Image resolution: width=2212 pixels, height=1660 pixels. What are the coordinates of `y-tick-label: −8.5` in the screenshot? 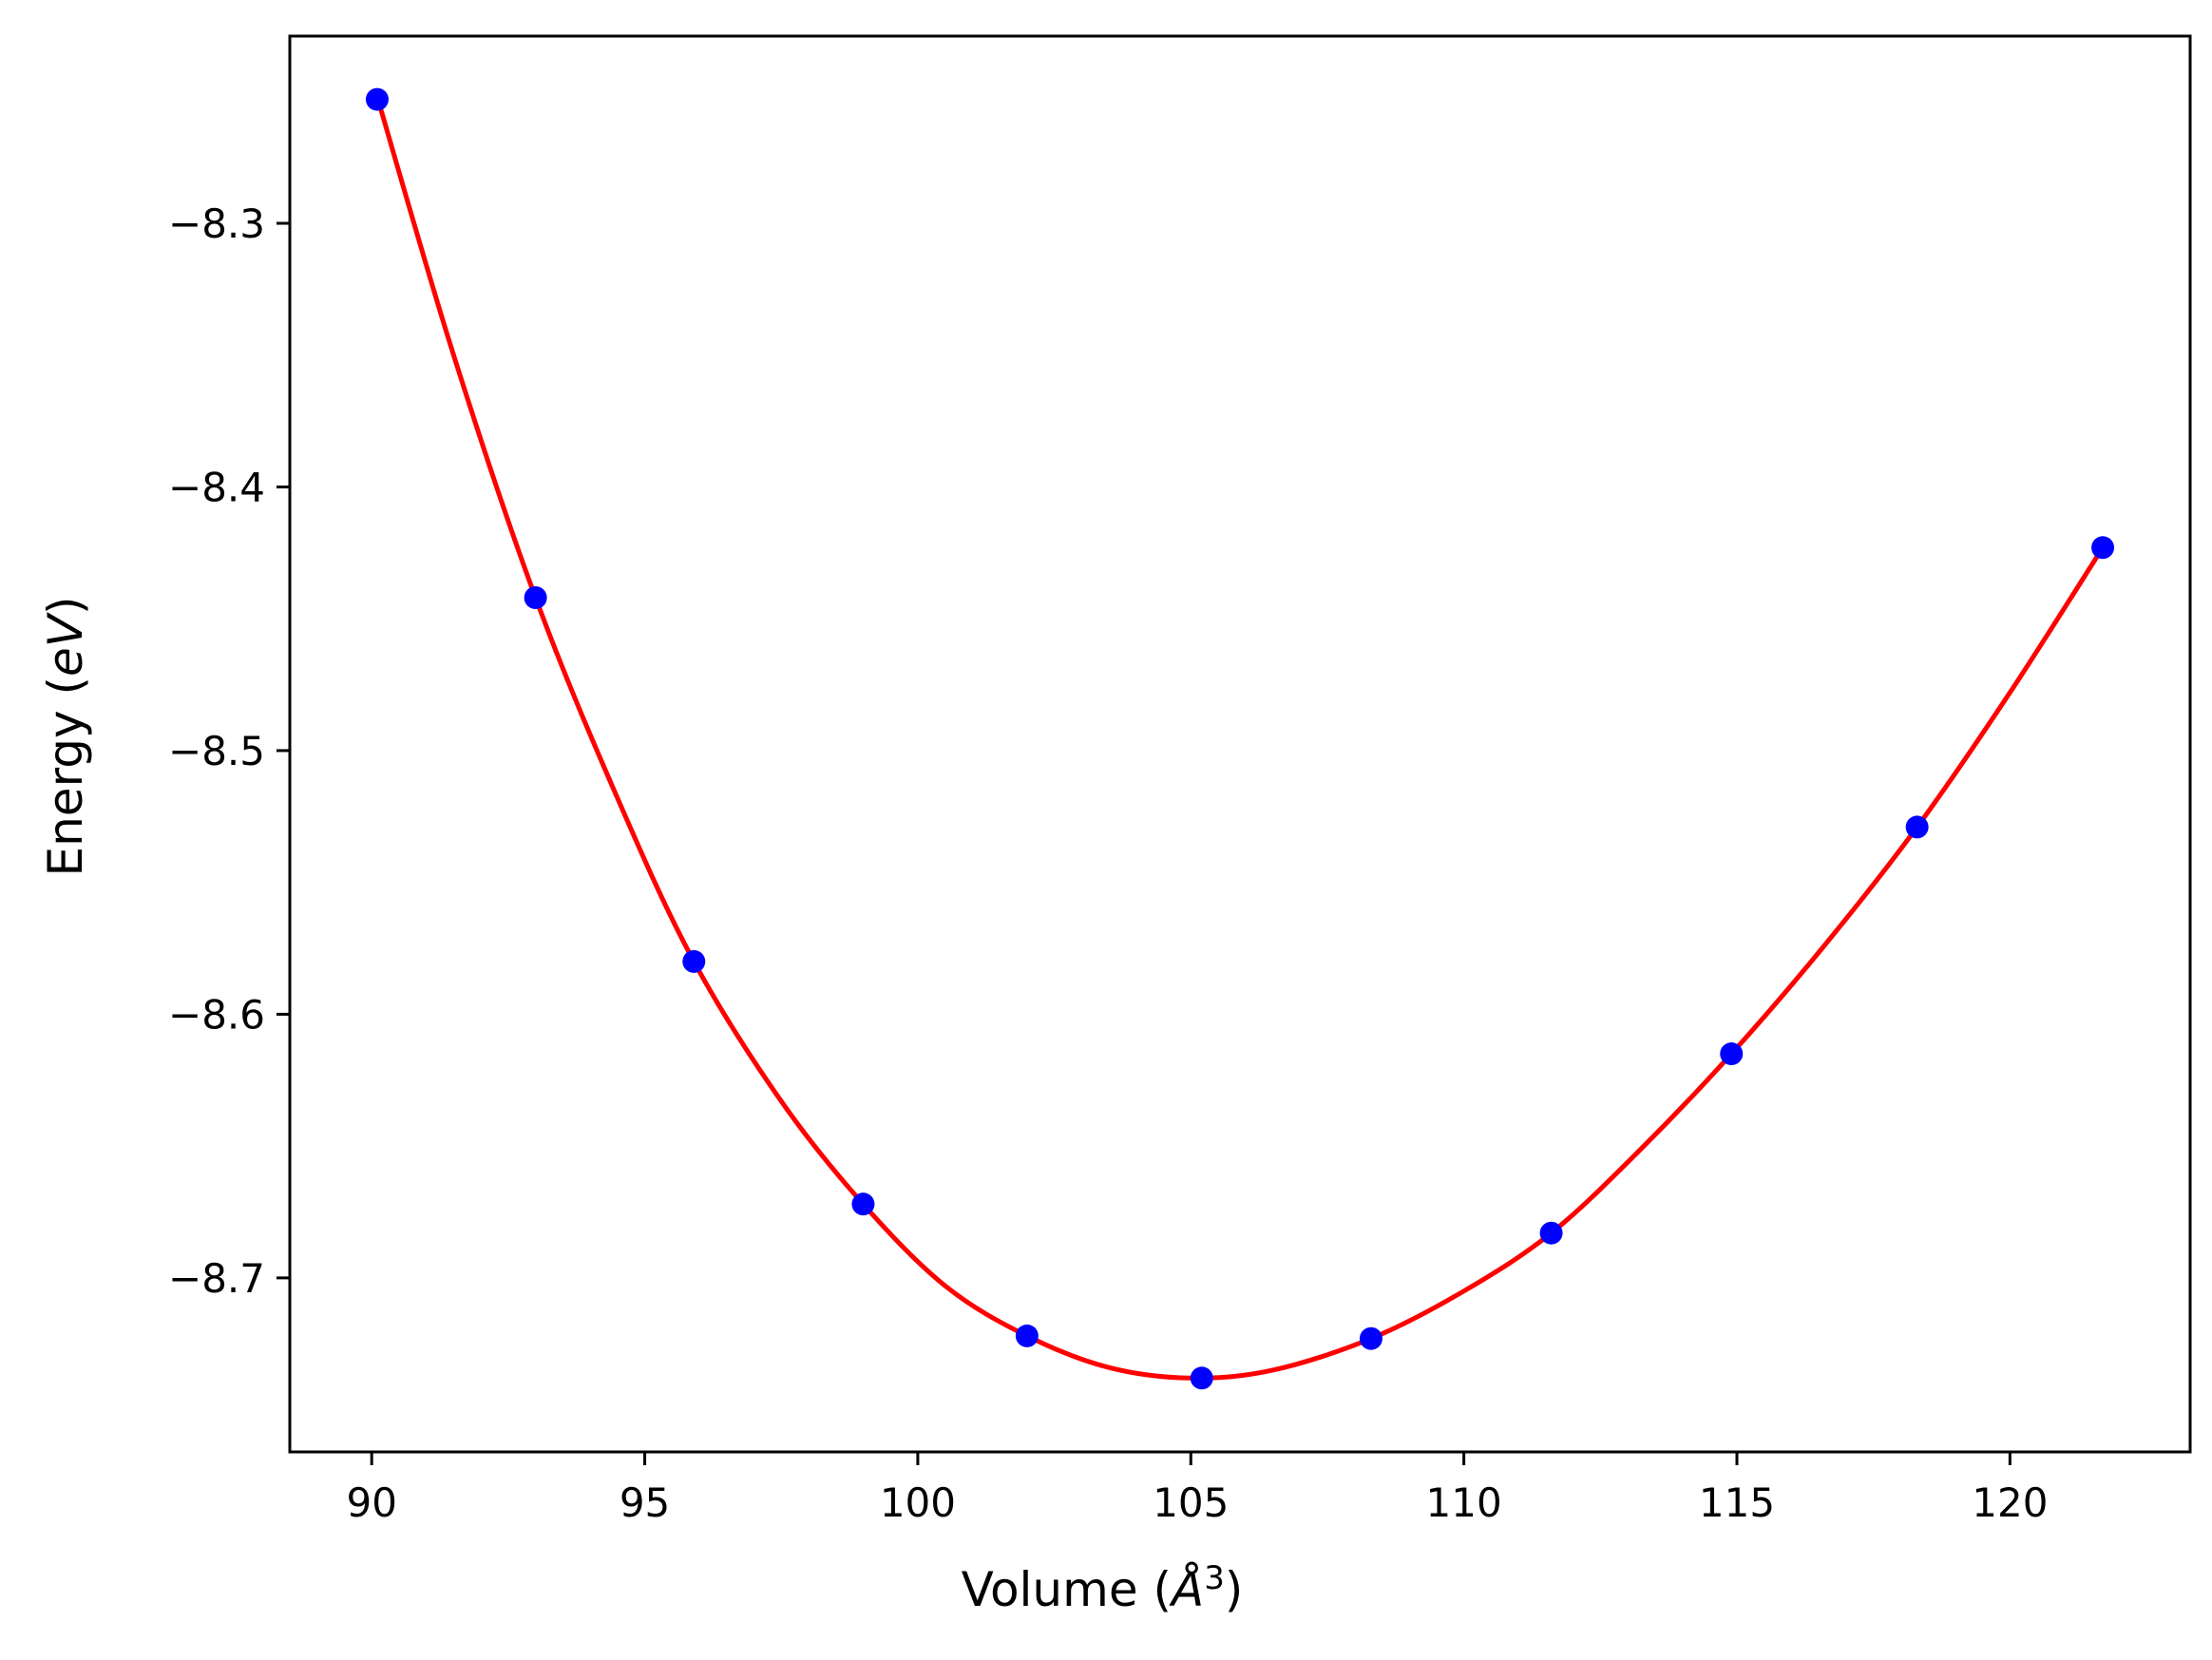 It's located at (216, 751).